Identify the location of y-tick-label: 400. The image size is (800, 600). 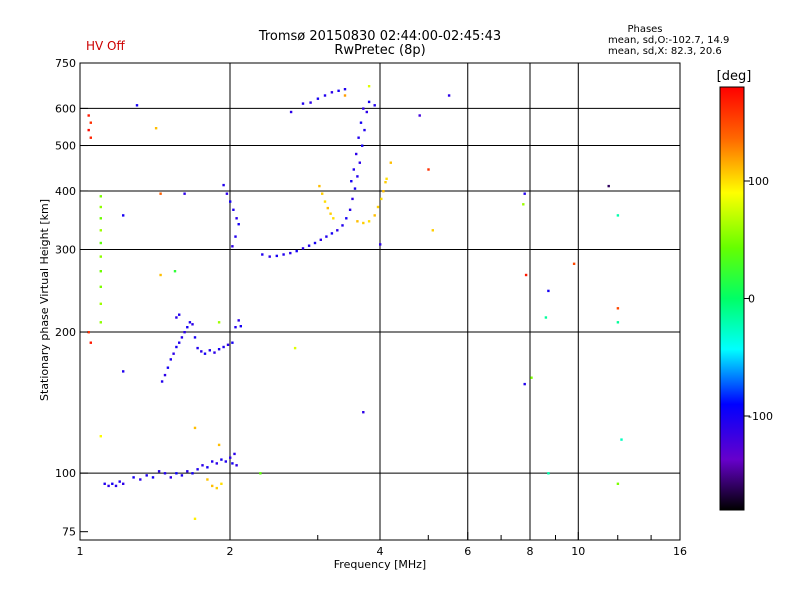
(65, 191).